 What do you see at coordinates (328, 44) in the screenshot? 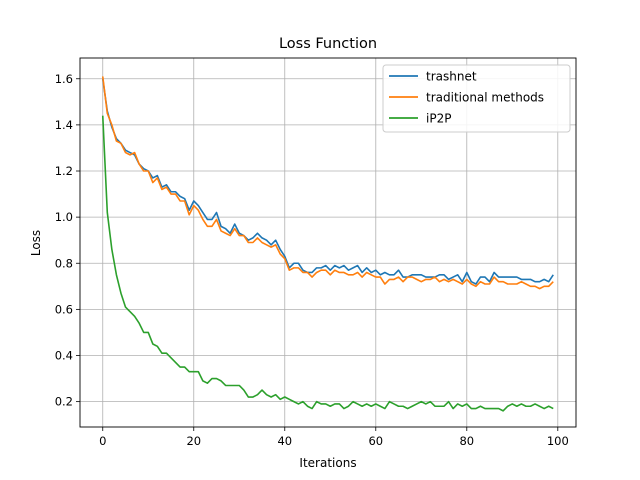
I see `chart-title: Loss Function` at bounding box center [328, 44].